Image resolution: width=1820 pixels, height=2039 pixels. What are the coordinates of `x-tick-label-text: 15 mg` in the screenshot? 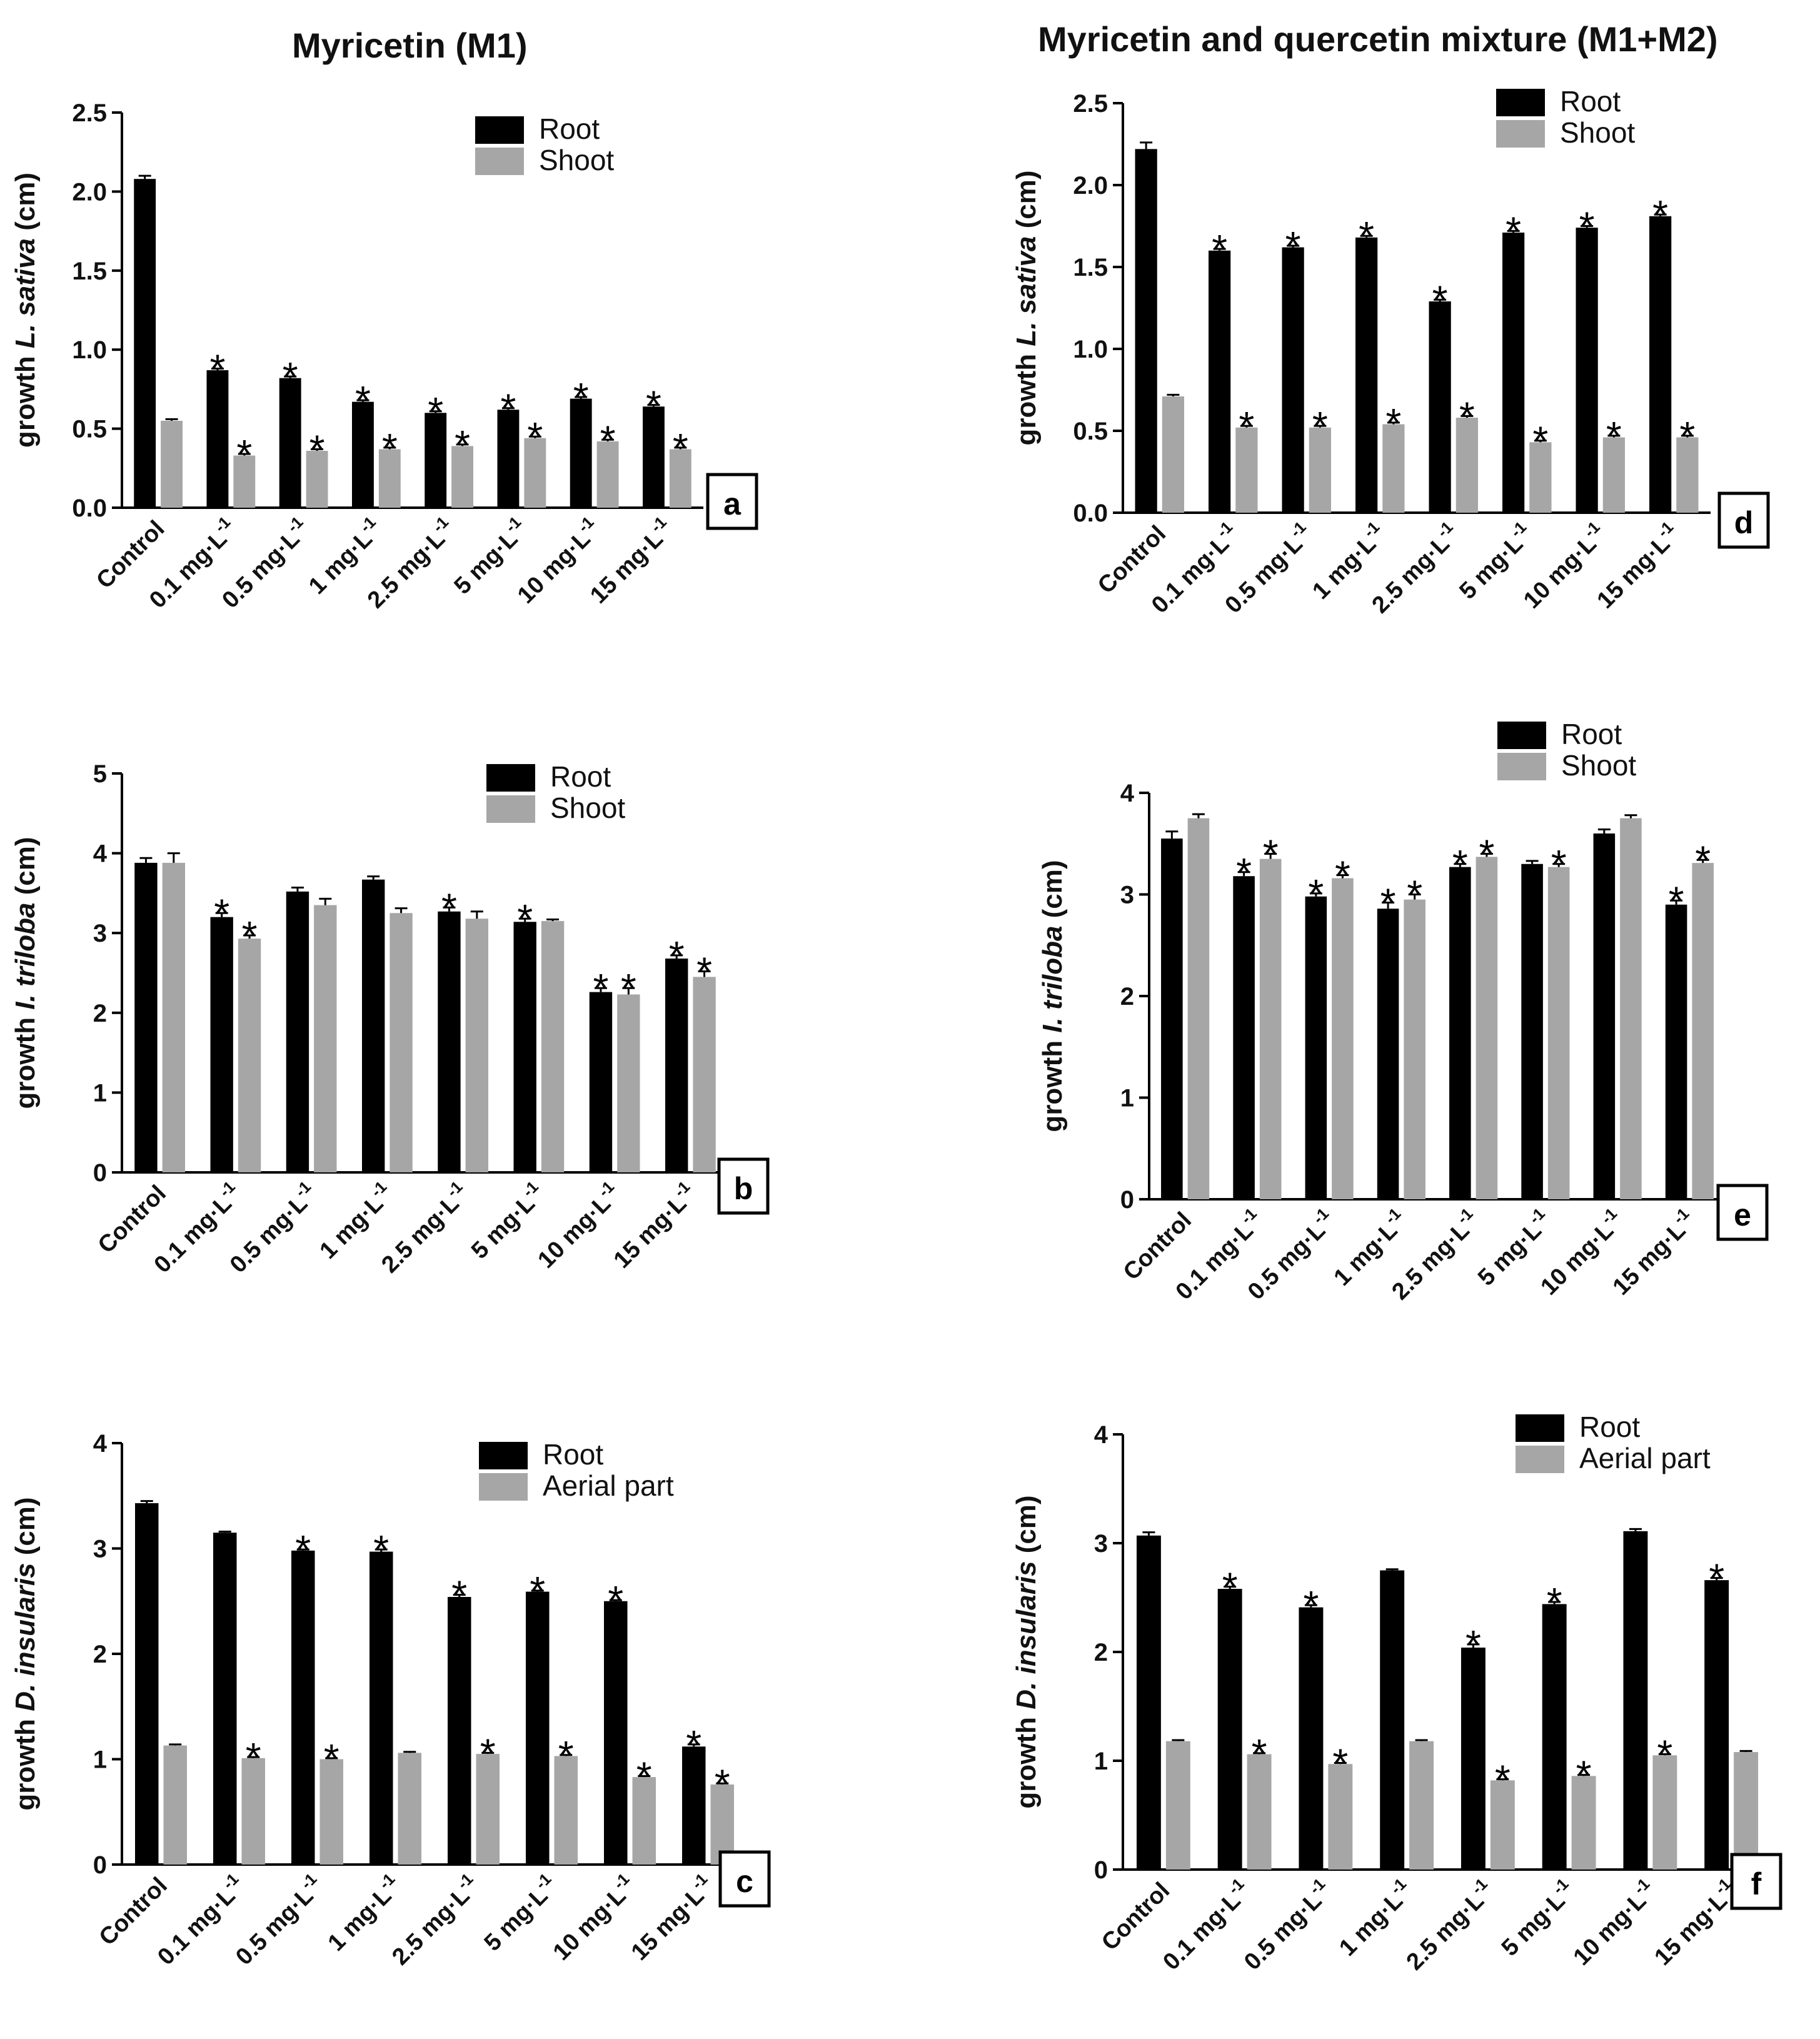 It's located at (660, 1931).